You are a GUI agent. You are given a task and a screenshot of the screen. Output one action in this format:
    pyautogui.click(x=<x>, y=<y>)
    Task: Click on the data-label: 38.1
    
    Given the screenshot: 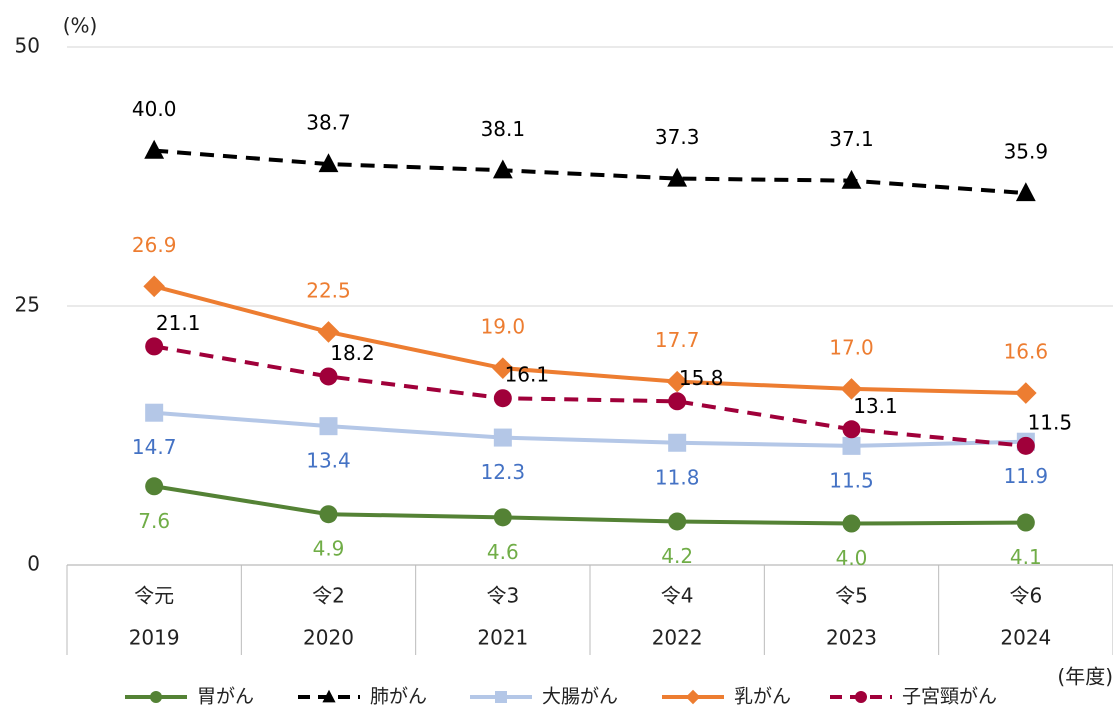 What is the action you would take?
    pyautogui.click(x=503, y=129)
    